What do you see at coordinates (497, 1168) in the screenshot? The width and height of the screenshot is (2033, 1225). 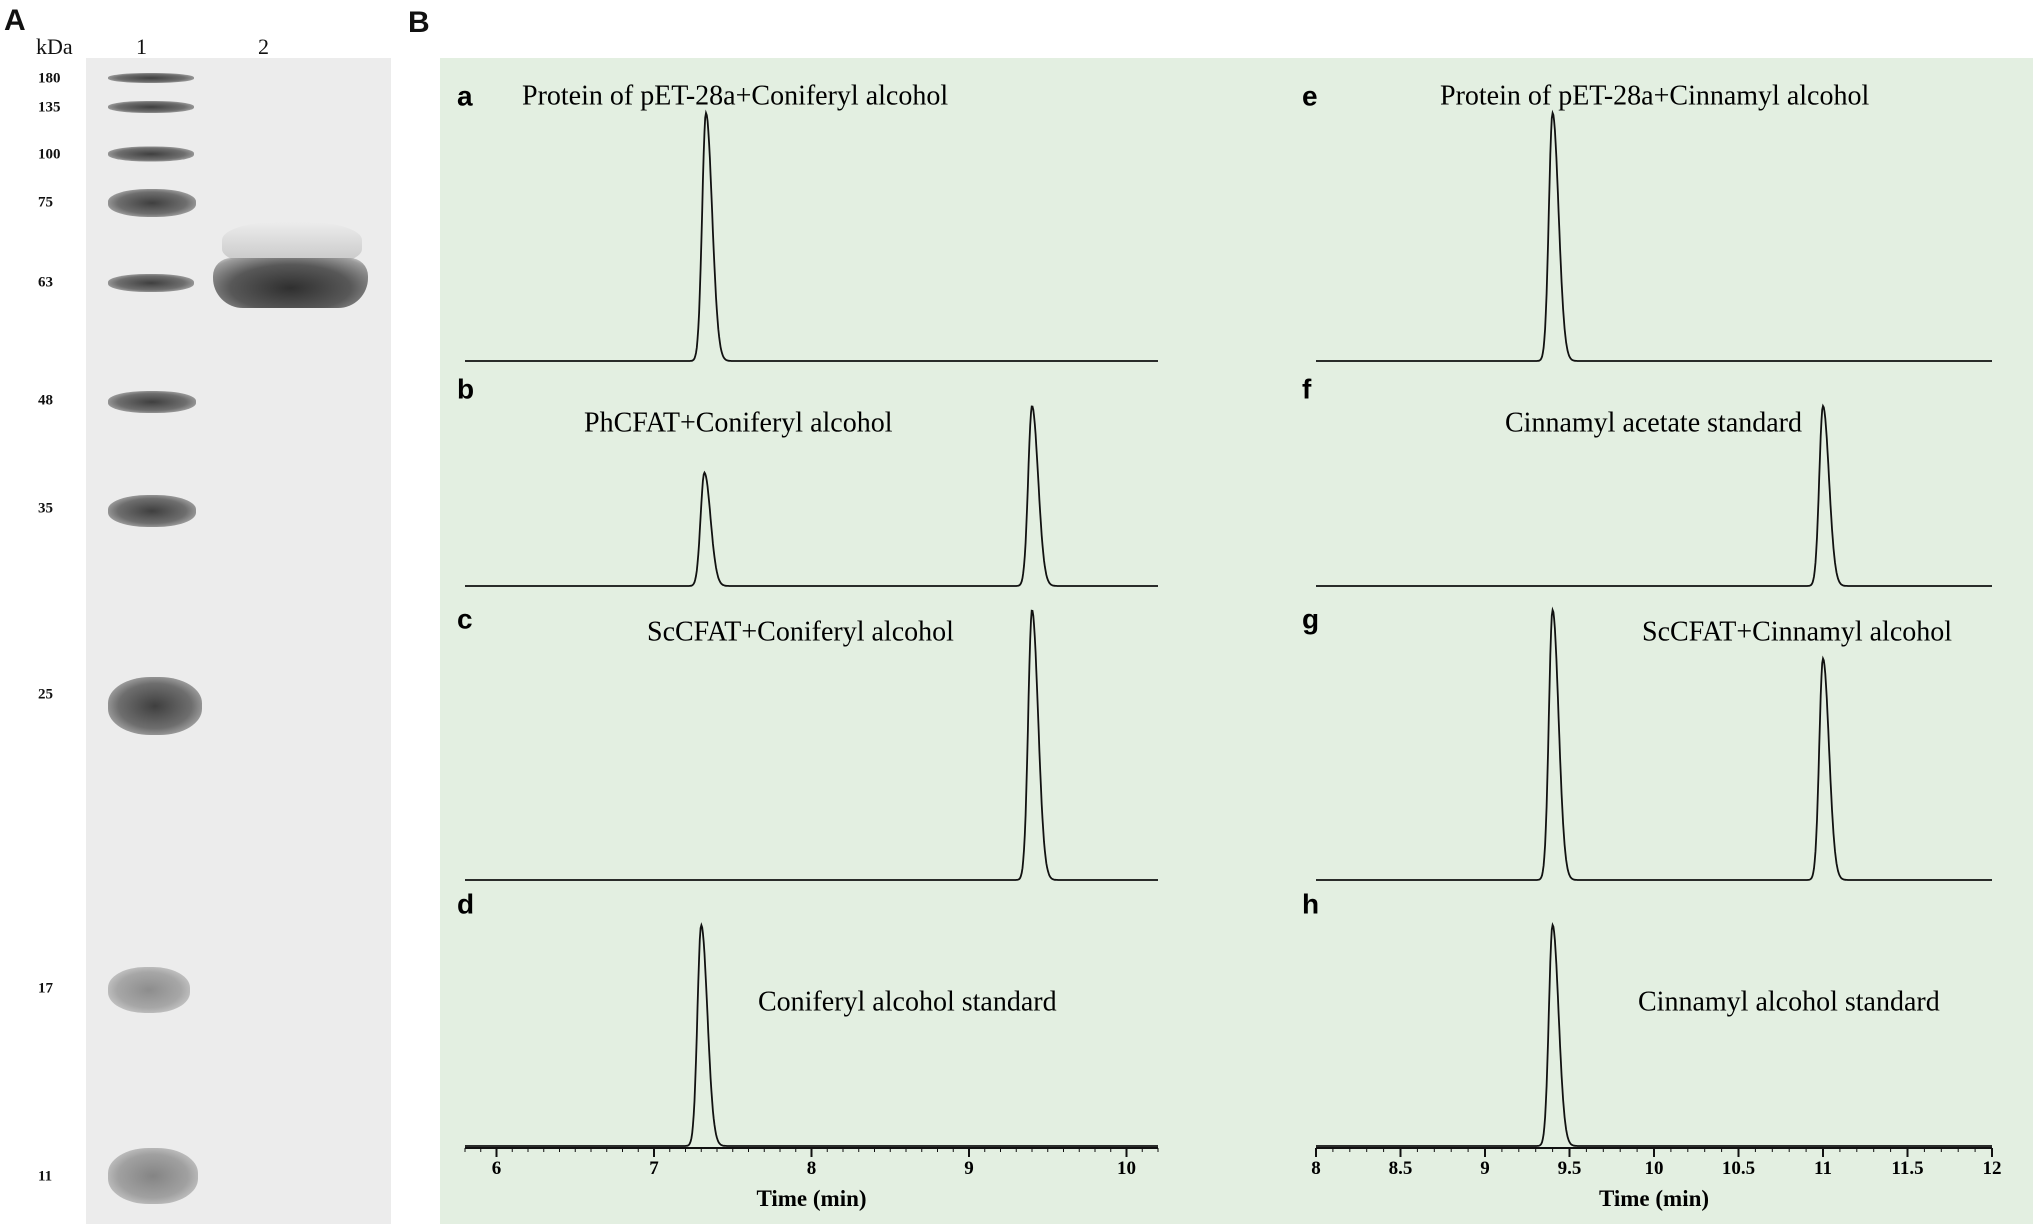 I see `left-tick-label-6: 6` at bounding box center [497, 1168].